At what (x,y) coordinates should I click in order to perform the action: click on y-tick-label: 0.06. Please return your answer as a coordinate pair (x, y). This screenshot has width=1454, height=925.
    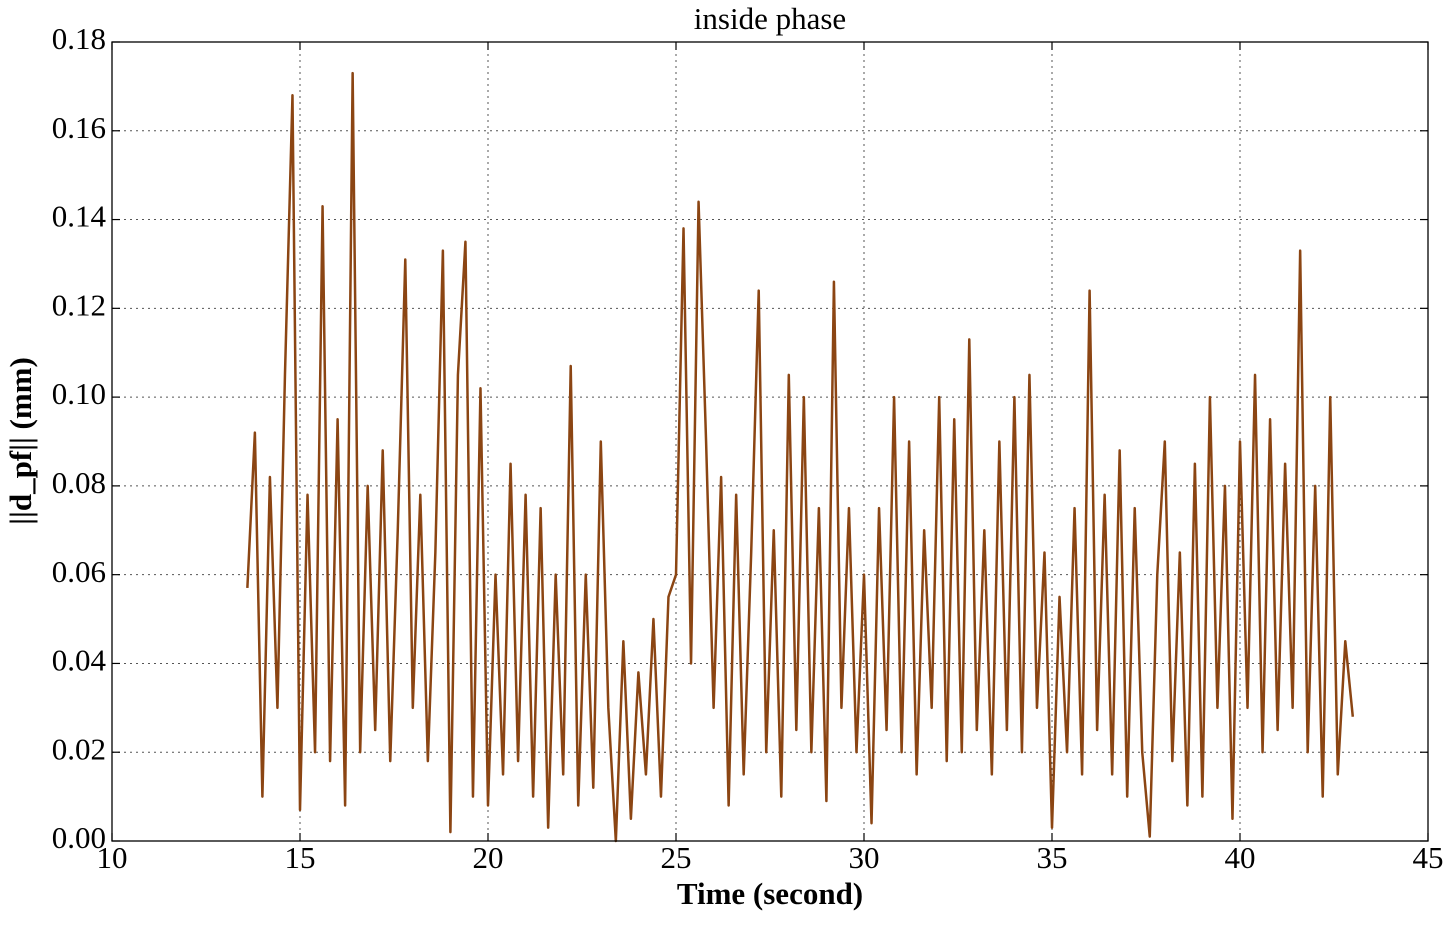
    Looking at the image, I should click on (79, 571).